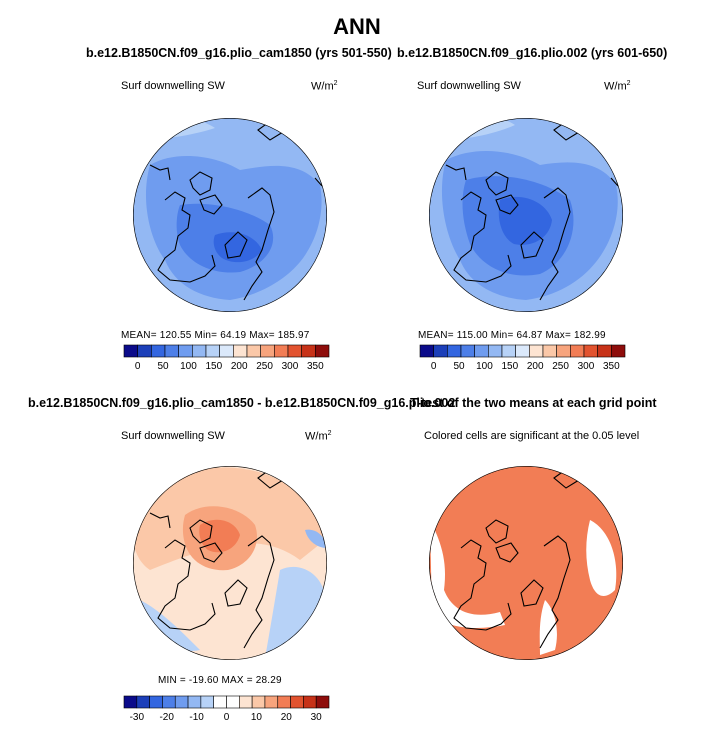  I want to click on panel-1-stats: MEAN= 120.55 Min= 64.19 Max= 185.97, so click(215, 335).